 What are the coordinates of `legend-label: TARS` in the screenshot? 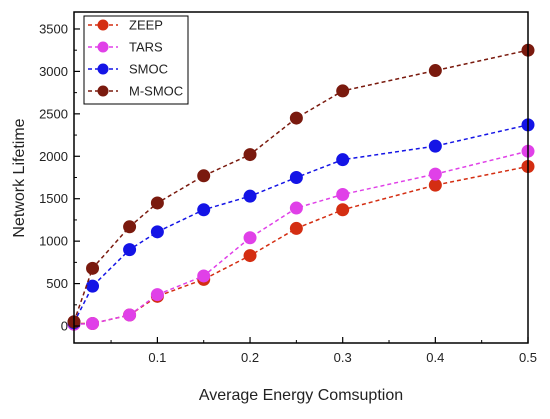 It's located at (146, 47).